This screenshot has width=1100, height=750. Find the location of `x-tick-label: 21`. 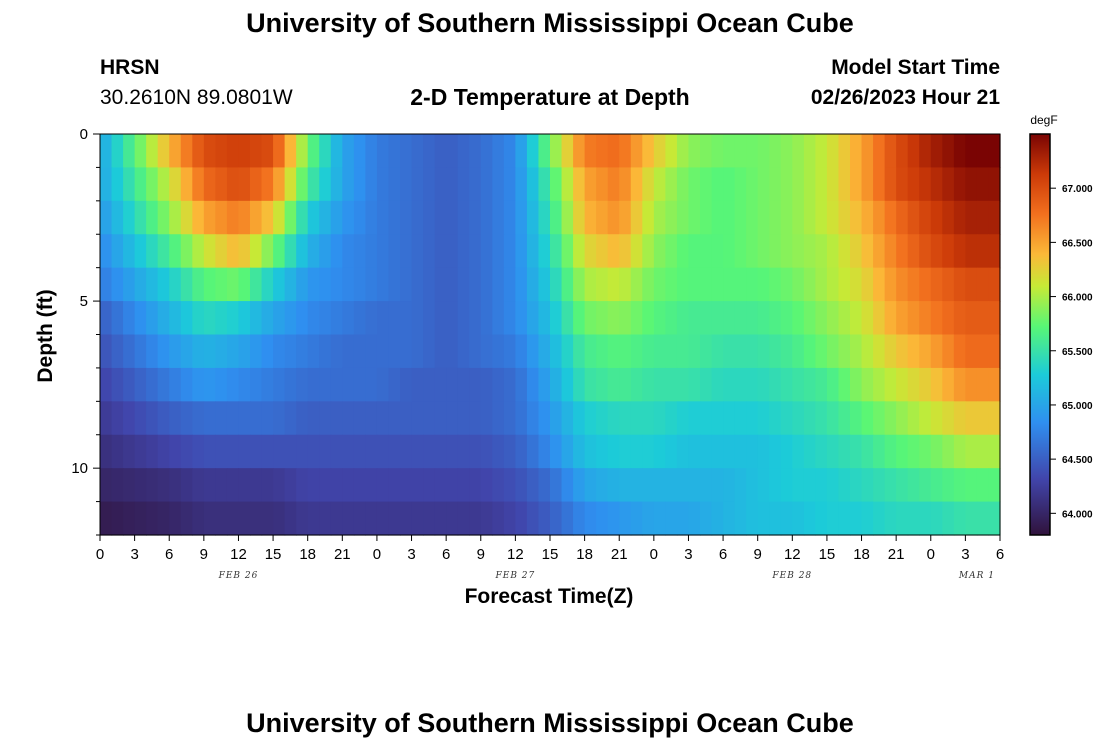

x-tick-label: 21 is located at coordinates (342, 554).